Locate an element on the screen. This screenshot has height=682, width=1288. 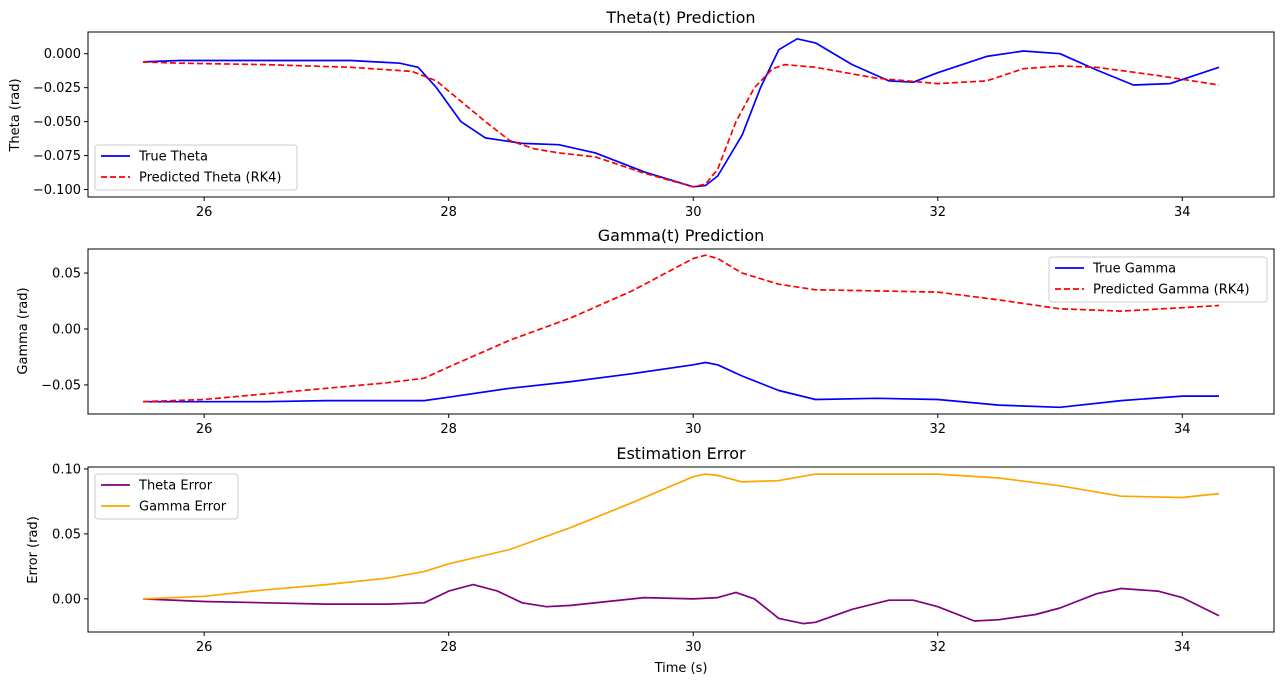
y-tick-label: −0.100 is located at coordinates (57, 190).